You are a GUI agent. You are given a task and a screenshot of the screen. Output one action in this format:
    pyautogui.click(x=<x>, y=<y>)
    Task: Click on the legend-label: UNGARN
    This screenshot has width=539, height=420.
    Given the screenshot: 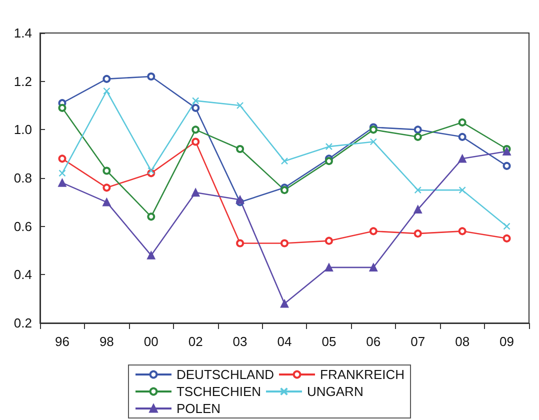 What is the action you would take?
    pyautogui.click(x=335, y=391)
    